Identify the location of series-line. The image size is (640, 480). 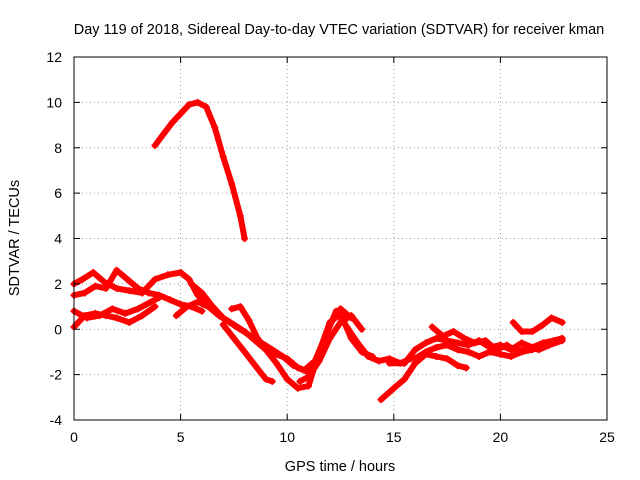
(200, 170).